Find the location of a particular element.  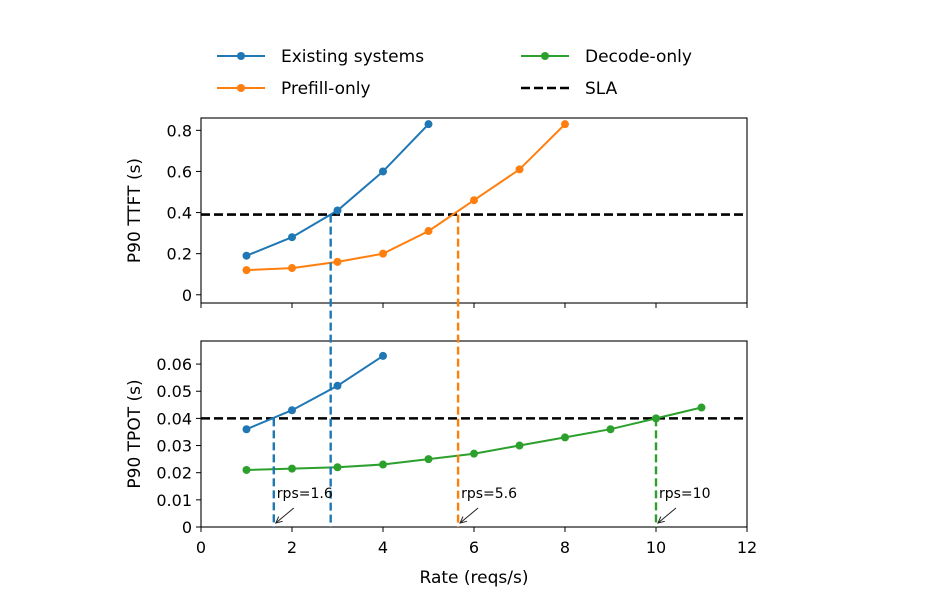

xtick-label: 0 is located at coordinates (201, 547).